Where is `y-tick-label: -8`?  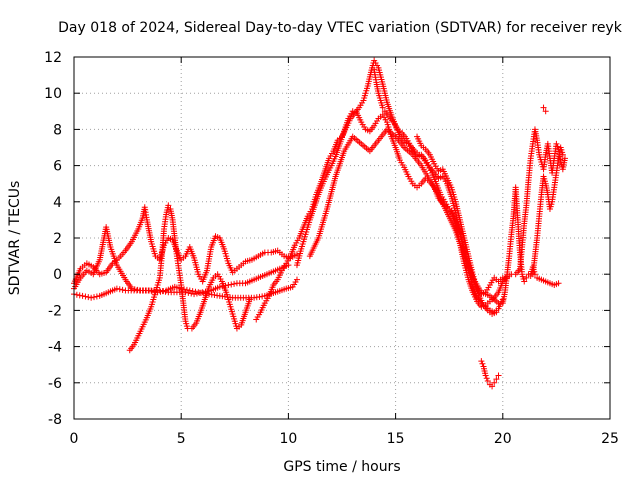 y-tick-label: -8 is located at coordinates (55, 420).